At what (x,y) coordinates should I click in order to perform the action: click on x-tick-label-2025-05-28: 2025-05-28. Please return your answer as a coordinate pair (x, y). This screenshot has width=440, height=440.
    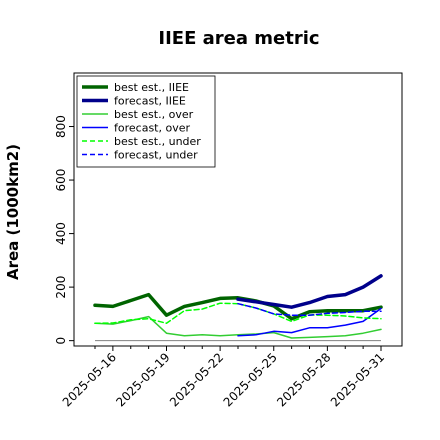
    Looking at the image, I should click on (303, 379).